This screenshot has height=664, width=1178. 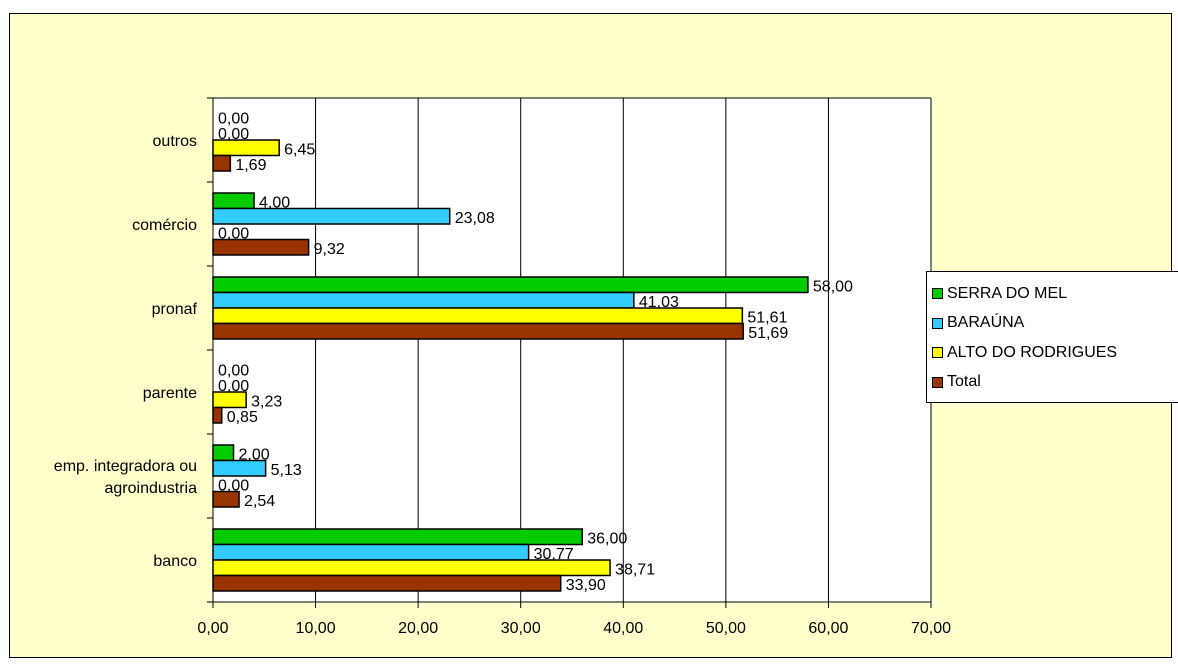 What do you see at coordinates (828, 628) in the screenshot?
I see `x-tick-label: 60,00` at bounding box center [828, 628].